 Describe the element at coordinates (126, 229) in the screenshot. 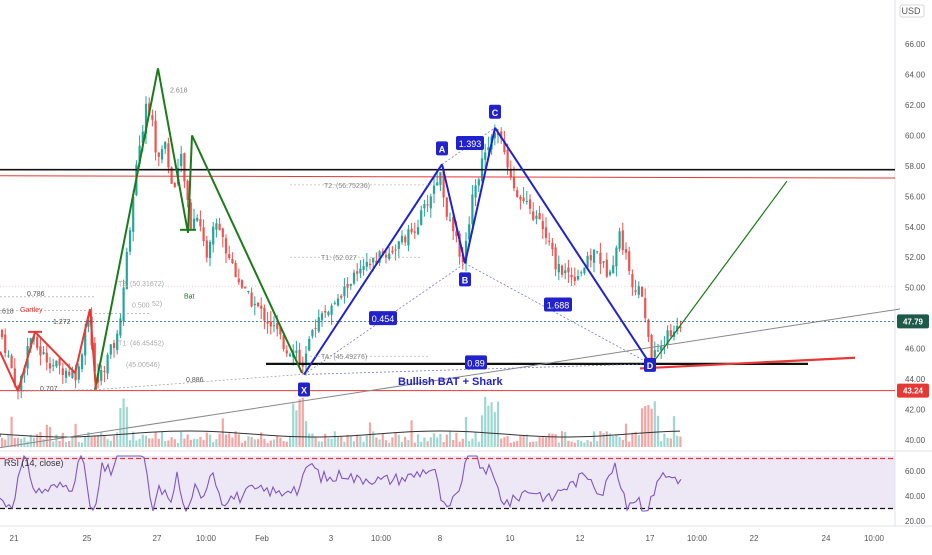

I see `left-pattern-leg` at that location.